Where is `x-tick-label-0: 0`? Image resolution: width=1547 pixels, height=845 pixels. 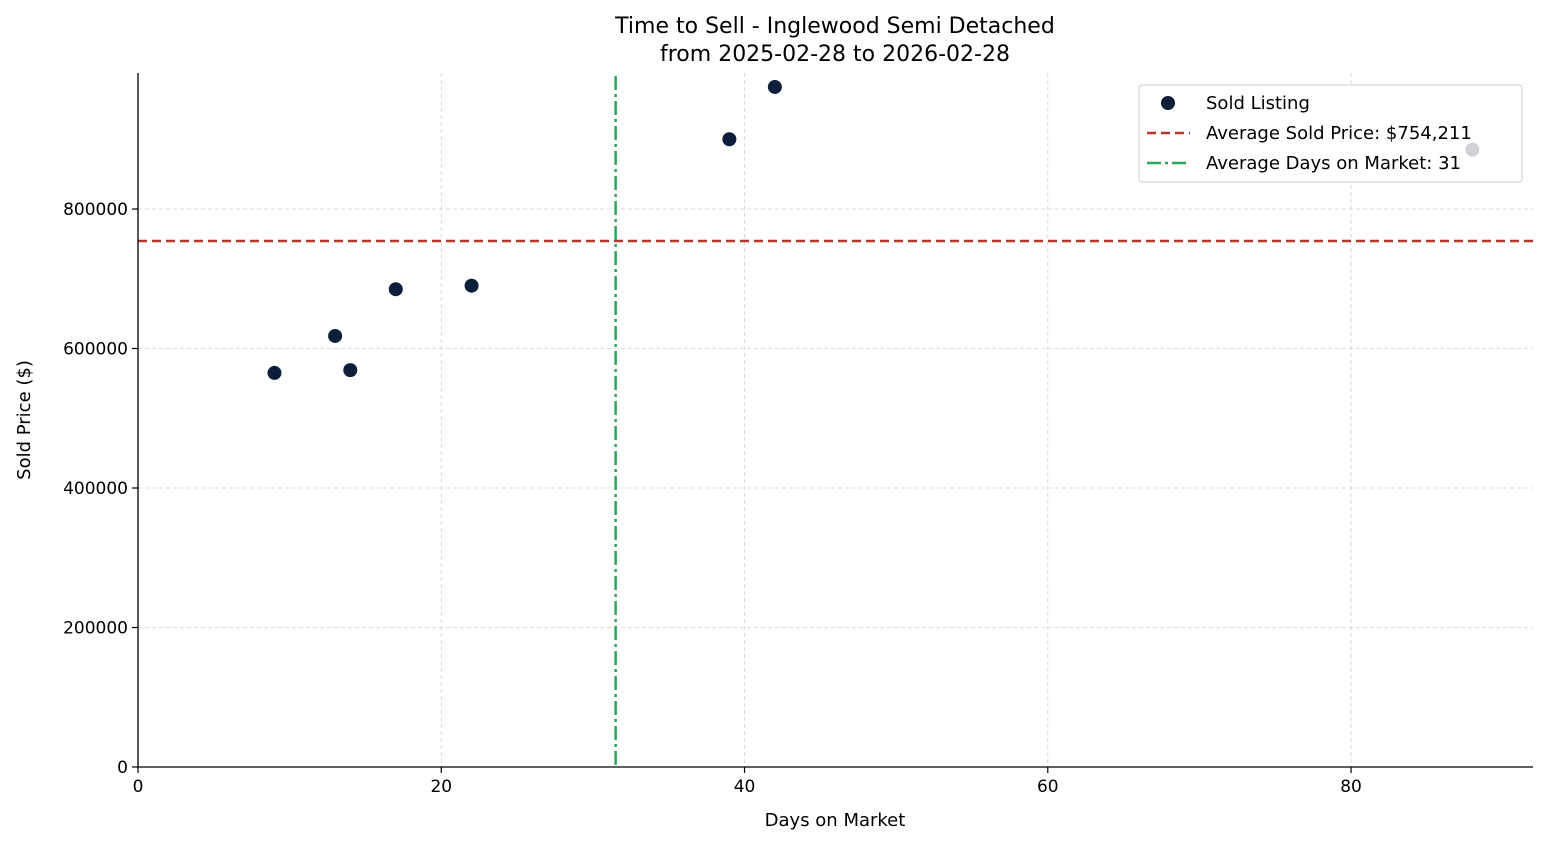
x-tick-label-0: 0 is located at coordinates (138, 787).